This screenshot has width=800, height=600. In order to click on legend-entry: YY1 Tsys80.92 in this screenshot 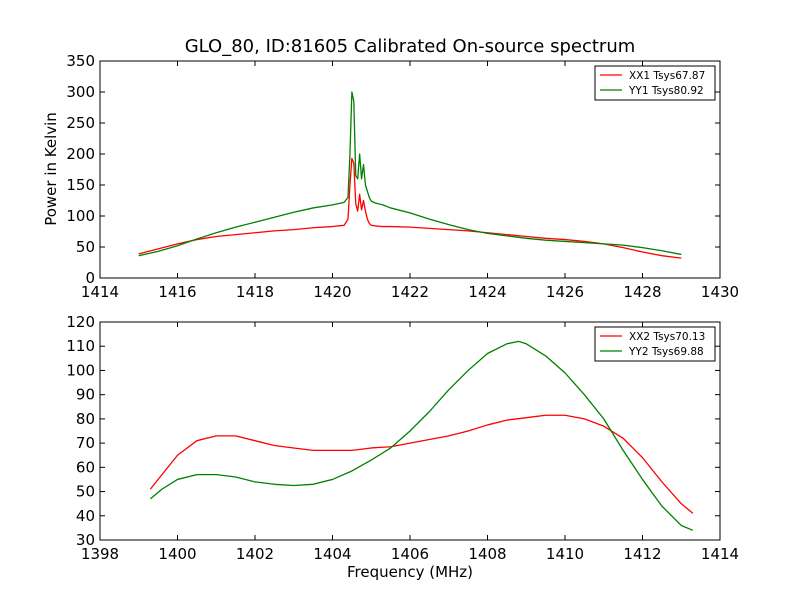, I will do `click(666, 91)`.